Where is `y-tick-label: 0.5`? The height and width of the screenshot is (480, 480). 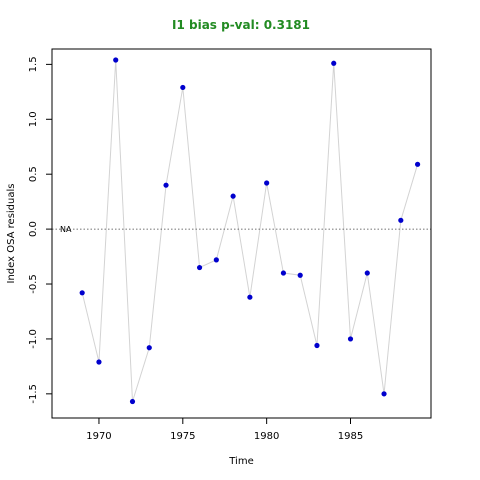
y-tick-label: 0.5 is located at coordinates (33, 174).